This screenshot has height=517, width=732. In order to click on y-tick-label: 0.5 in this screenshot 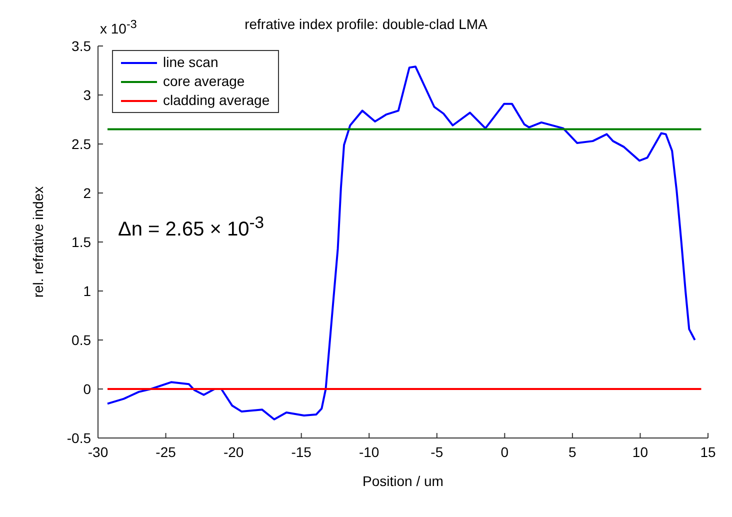, I will do `click(82, 340)`.